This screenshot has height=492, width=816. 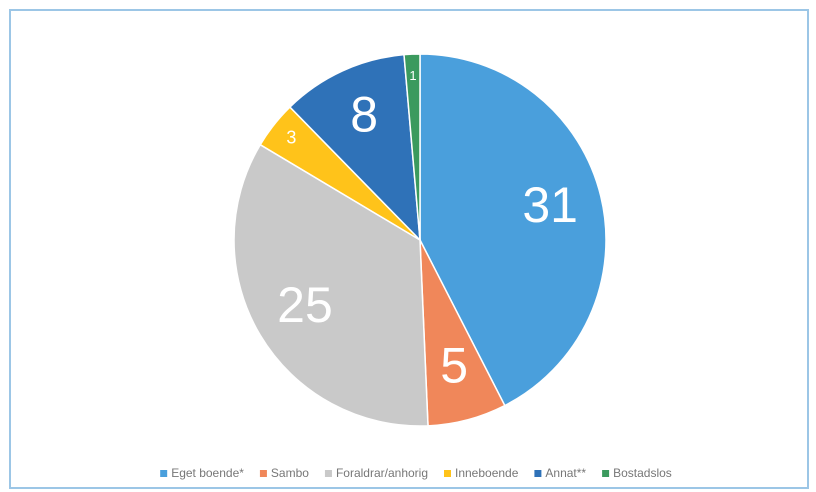 What do you see at coordinates (565, 473) in the screenshot?
I see `legend-label: Annat**` at bounding box center [565, 473].